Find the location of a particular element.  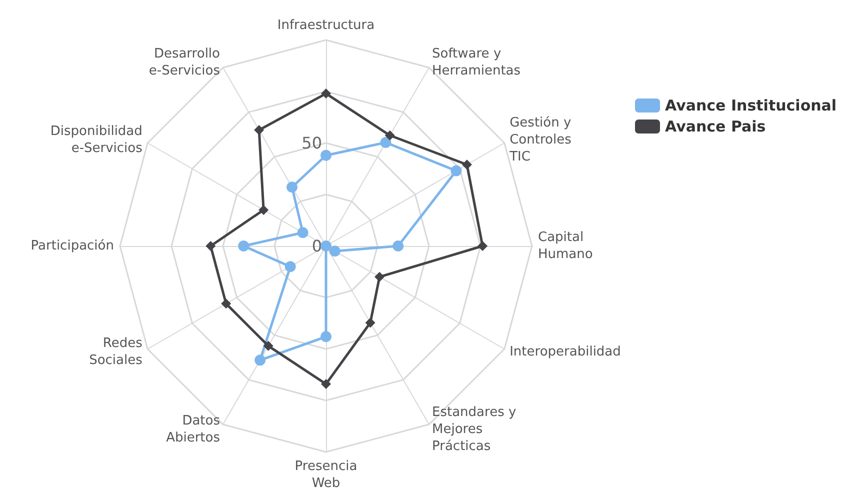

spoke-label: Disponibilidad e-Servicios is located at coordinates (96, 140).